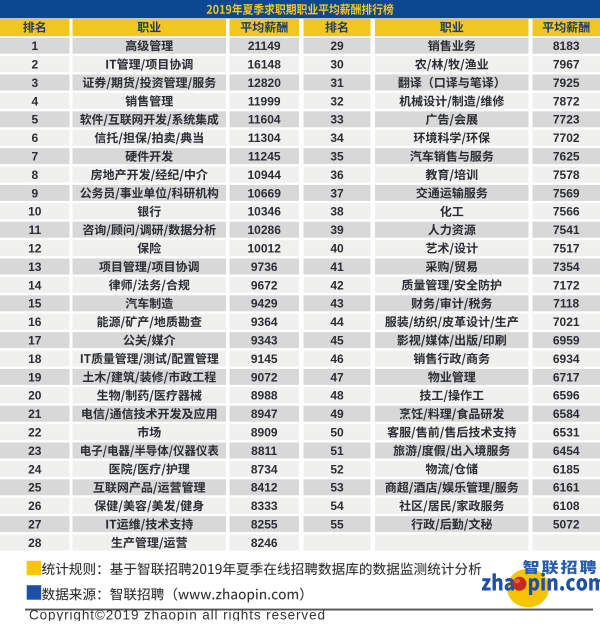 The image size is (600, 626). I want to click on svg-text: 7118, so click(566, 304).